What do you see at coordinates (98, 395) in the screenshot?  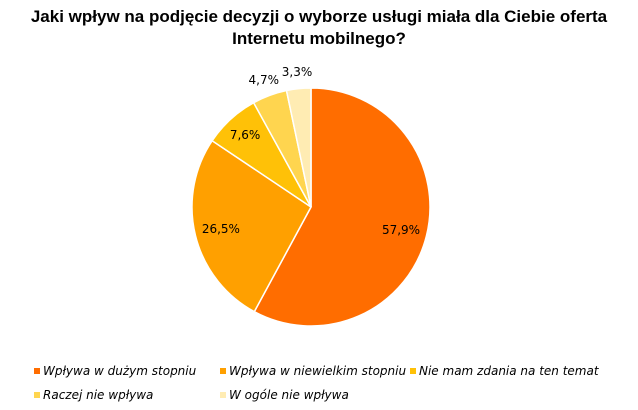 I see `legend-label: Raczej nie wpływa` at bounding box center [98, 395].